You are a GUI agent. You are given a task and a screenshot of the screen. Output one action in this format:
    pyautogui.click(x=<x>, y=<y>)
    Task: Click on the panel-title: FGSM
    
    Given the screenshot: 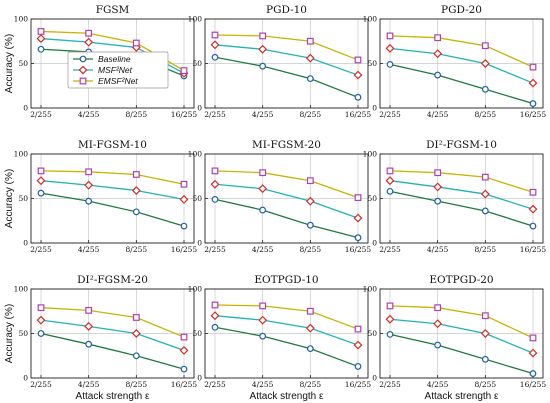 What is the action you would take?
    pyautogui.click(x=113, y=10)
    